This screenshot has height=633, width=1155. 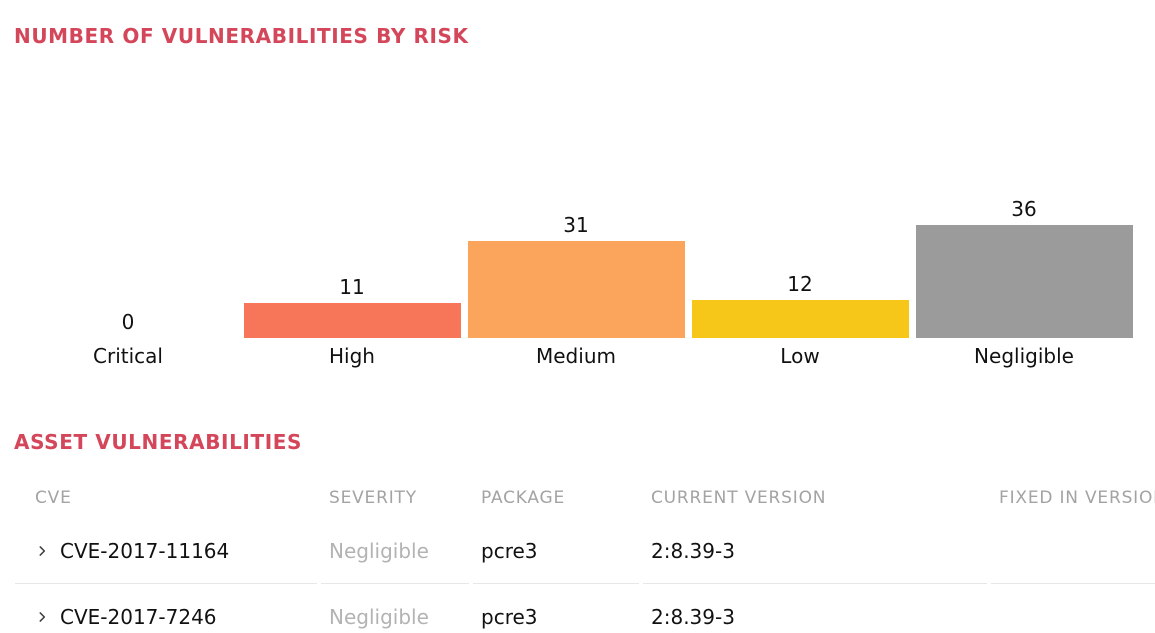 What do you see at coordinates (373, 498) in the screenshot?
I see `column-header-severity: SEVERITY` at bounding box center [373, 498].